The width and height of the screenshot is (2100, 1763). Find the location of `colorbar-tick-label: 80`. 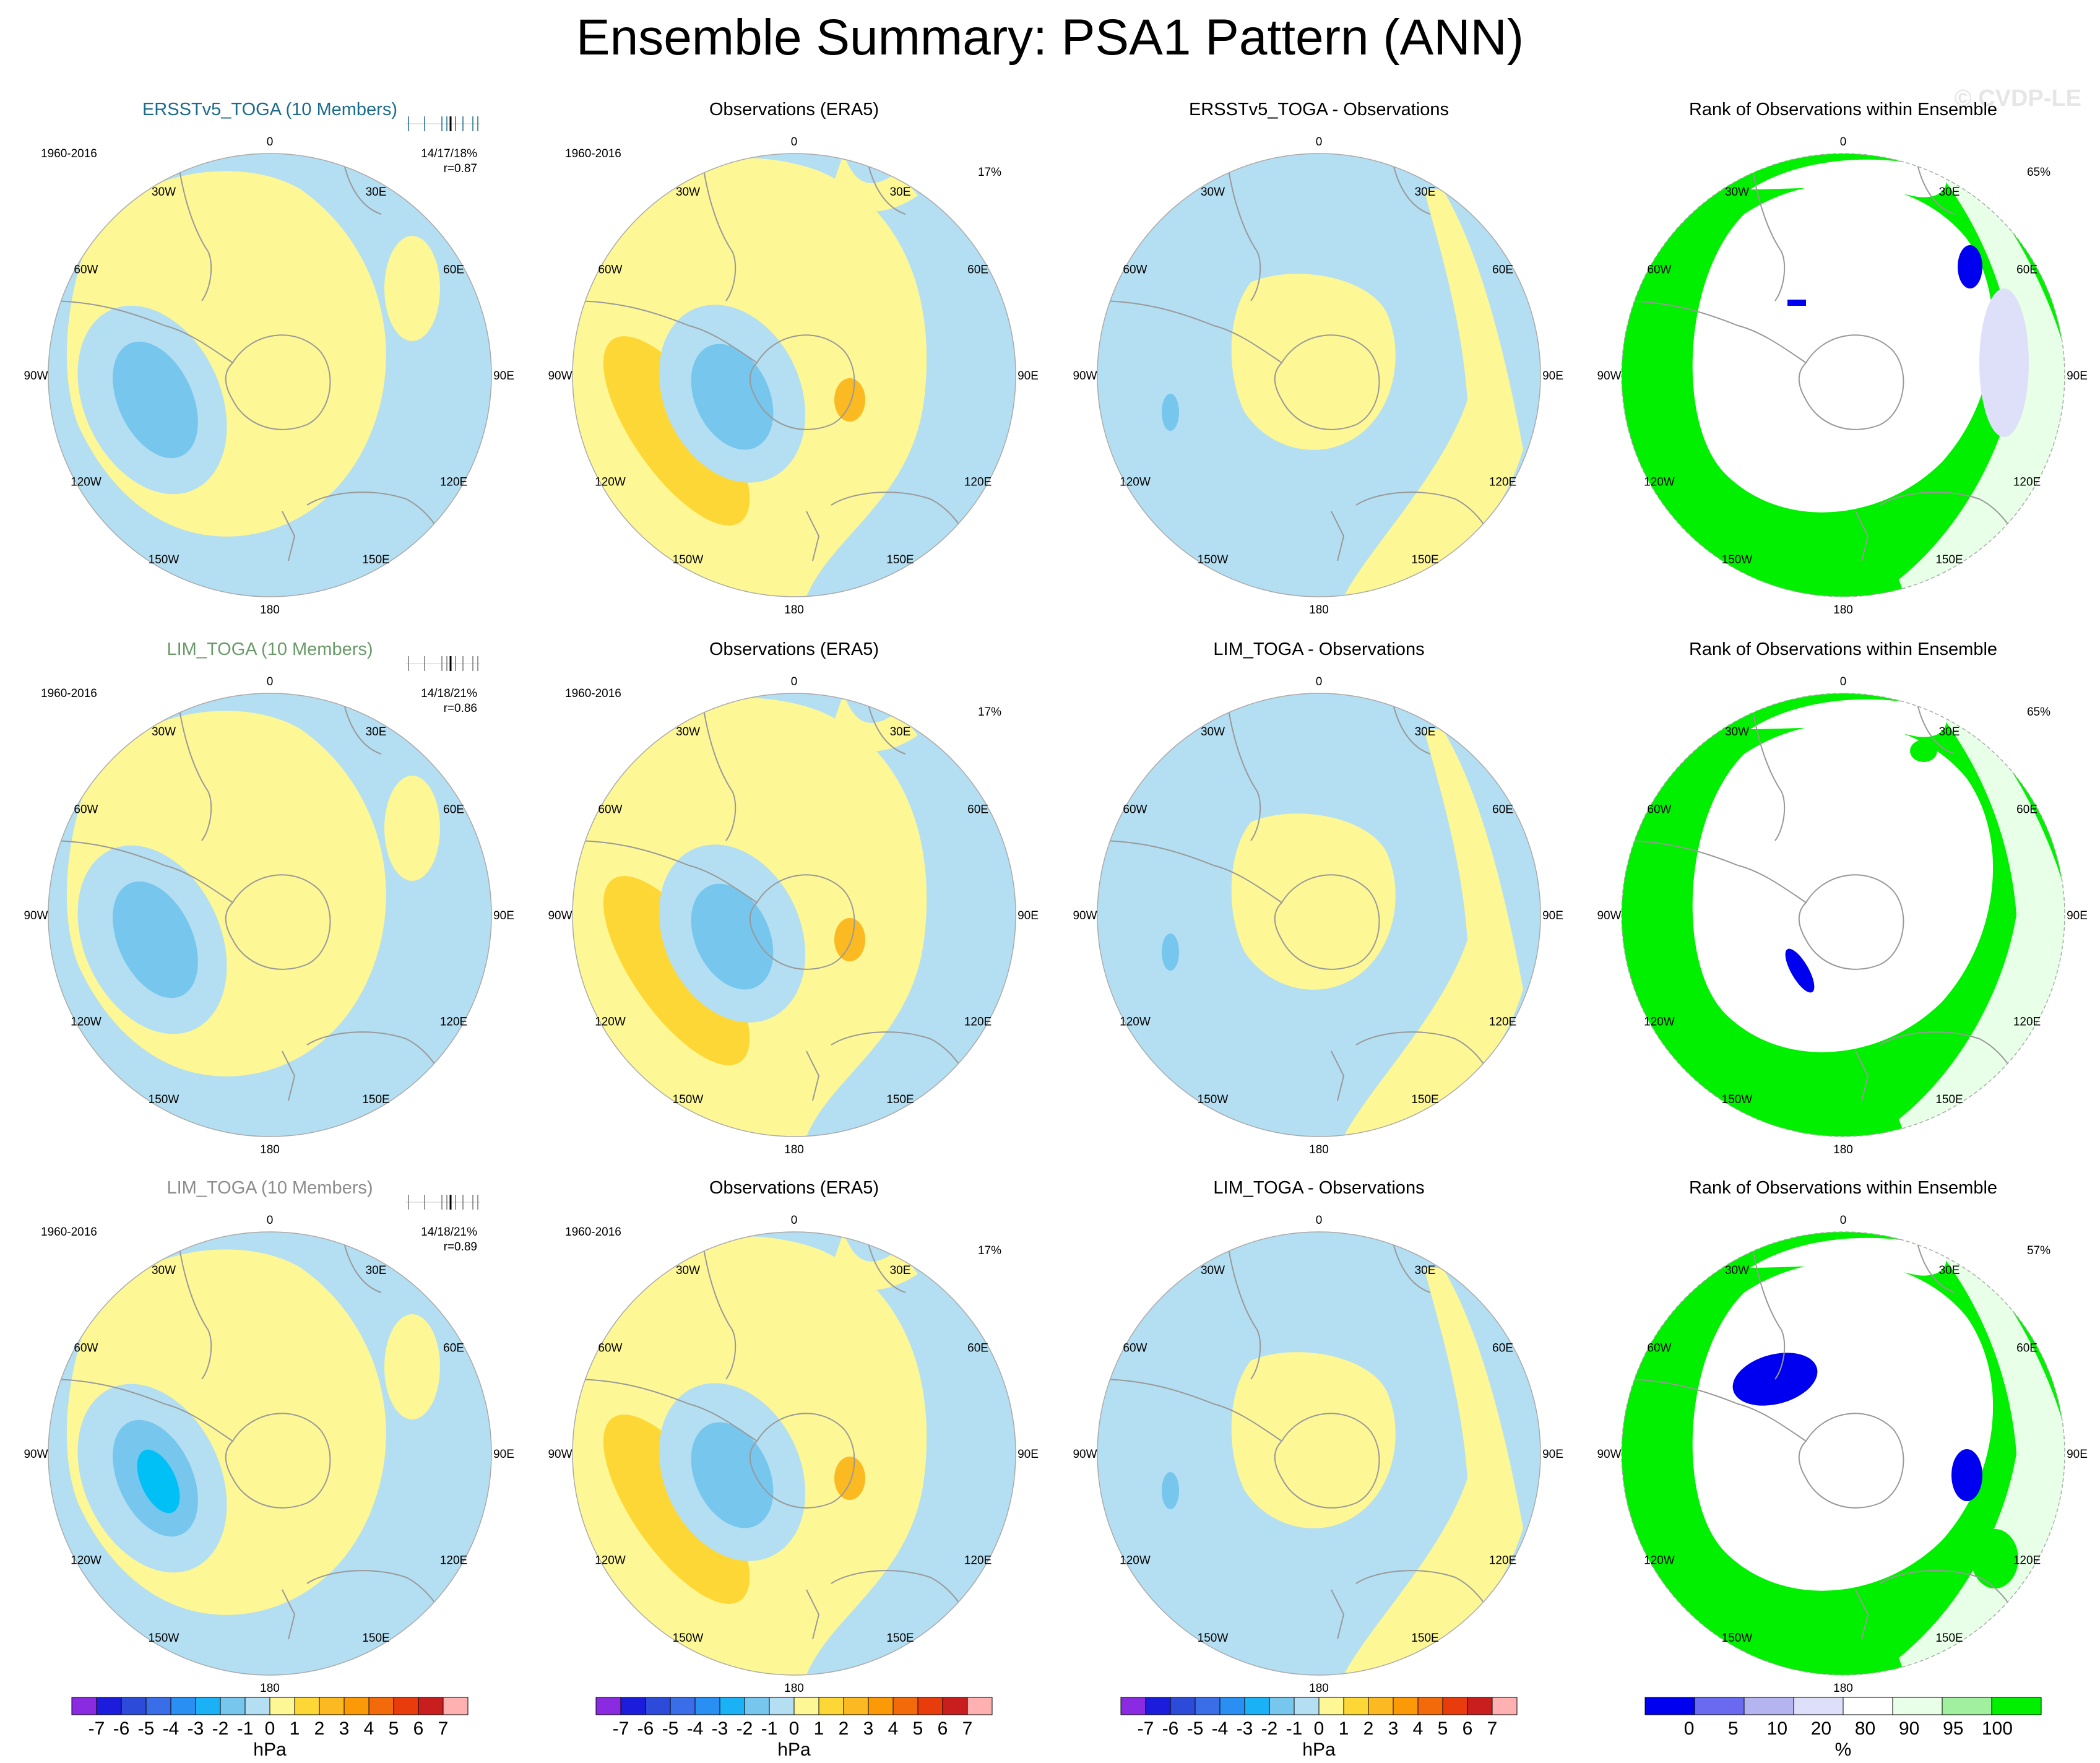

colorbar-tick-label: 80 is located at coordinates (1865, 1728).